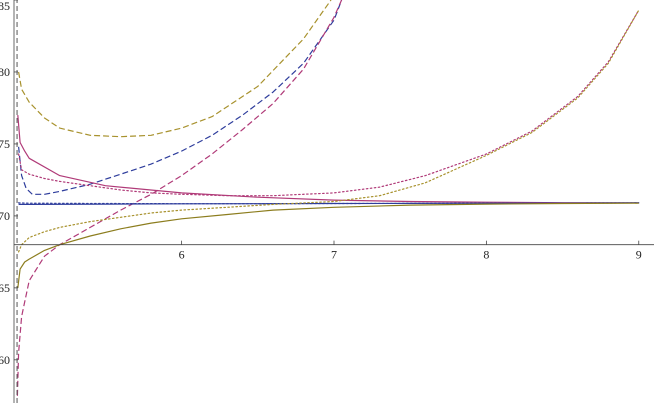  What do you see at coordinates (5, 72) in the screenshot?
I see `y-tick-label: 680` at bounding box center [5, 72].